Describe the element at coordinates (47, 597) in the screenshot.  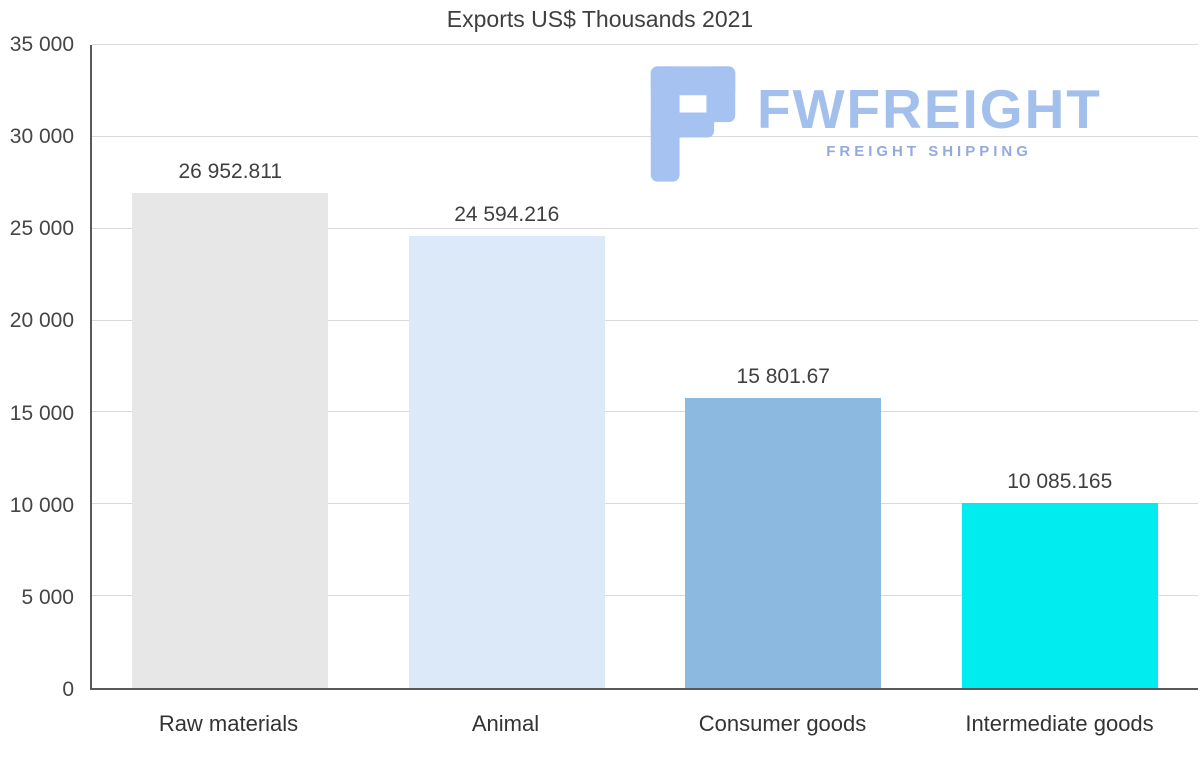
I see `y-tick-label: 5 000` at that location.